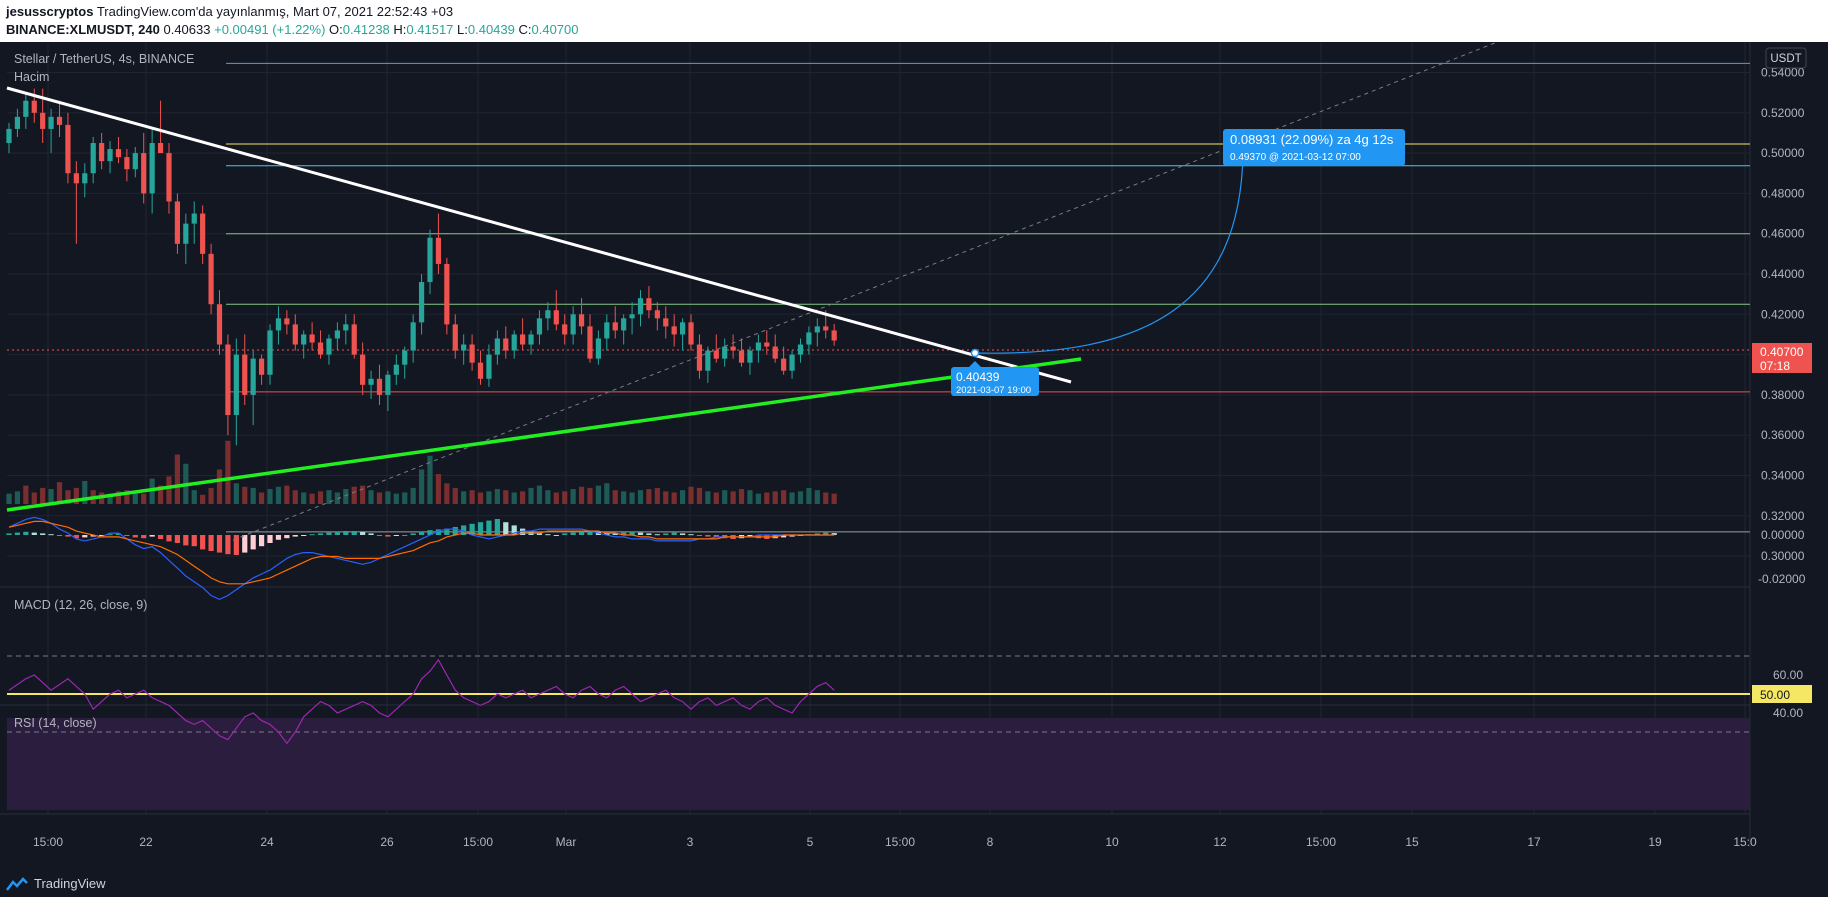 The image size is (1828, 897). Describe the element at coordinates (978, 377) in the screenshot. I see `low-label-main: 0.40439` at that location.